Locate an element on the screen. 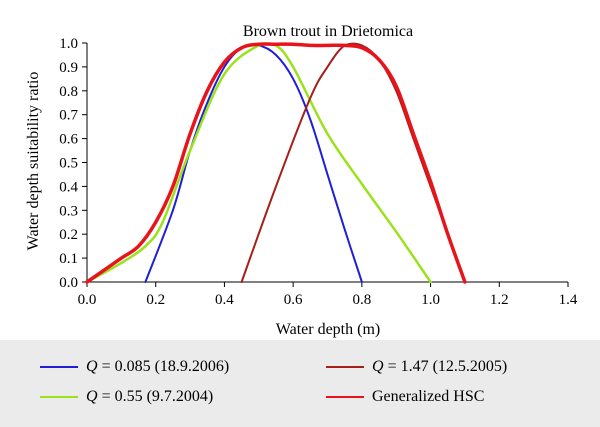  x-axis-label: Water depth (m) is located at coordinates (328, 329).